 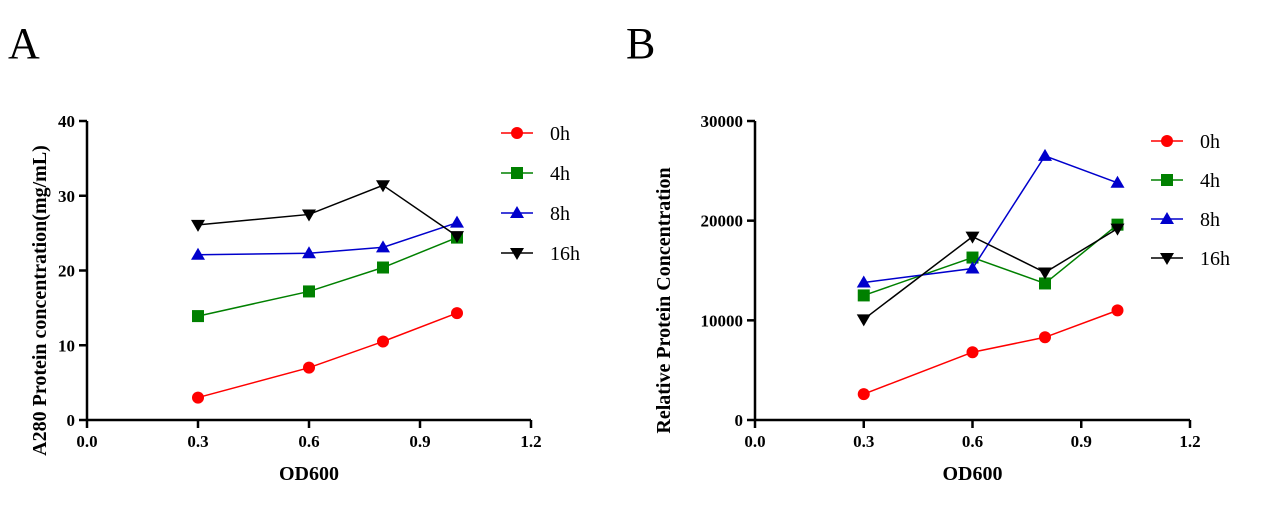 I want to click on y-tick-label: 10, so click(x=66, y=345).